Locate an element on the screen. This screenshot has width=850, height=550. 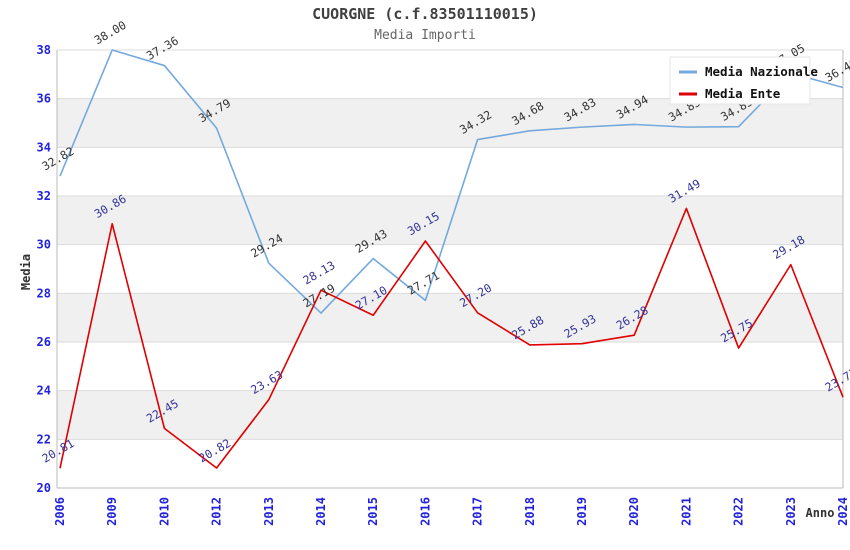
x-tick-label: 2013 is located at coordinates (269, 511).